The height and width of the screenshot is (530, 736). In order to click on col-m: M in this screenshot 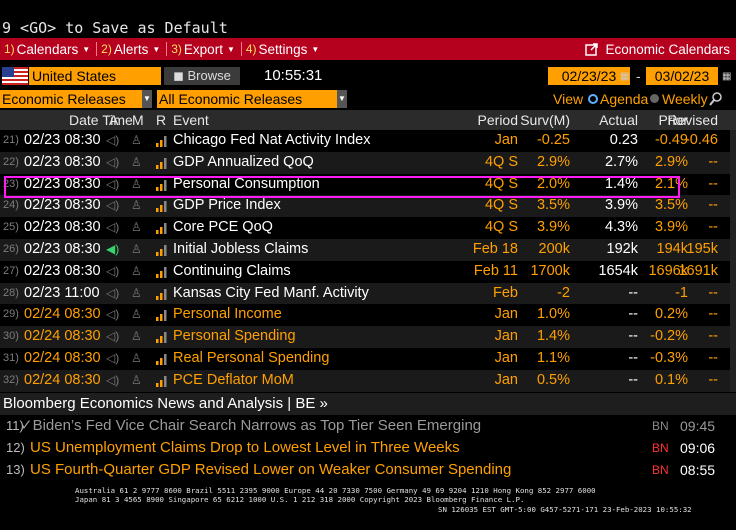, I will do `click(138, 120)`.